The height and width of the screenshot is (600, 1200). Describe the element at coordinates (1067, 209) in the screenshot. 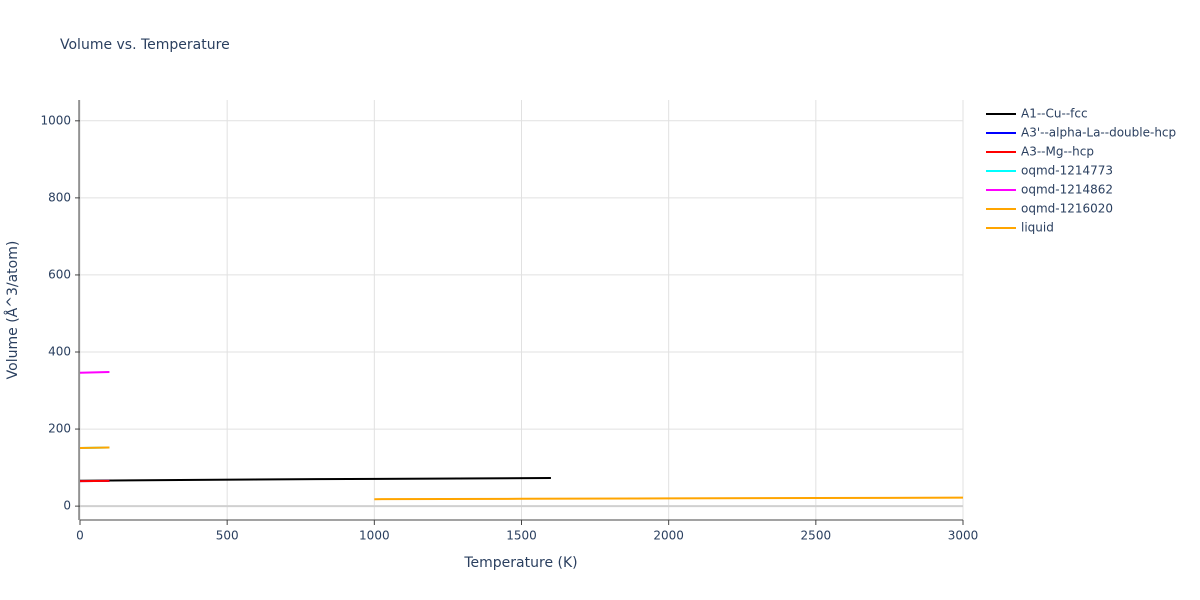

I see `legend-label: oqmd-1216020` at that location.